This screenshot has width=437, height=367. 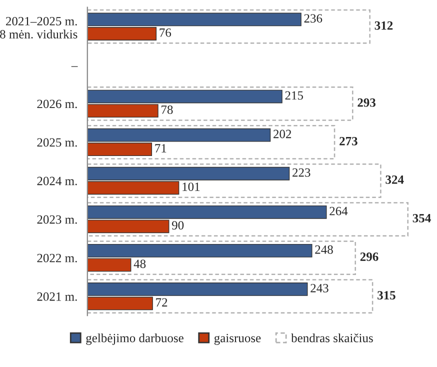 What do you see at coordinates (191, 187) in the screenshot?
I see `data-label: 101` at bounding box center [191, 187].